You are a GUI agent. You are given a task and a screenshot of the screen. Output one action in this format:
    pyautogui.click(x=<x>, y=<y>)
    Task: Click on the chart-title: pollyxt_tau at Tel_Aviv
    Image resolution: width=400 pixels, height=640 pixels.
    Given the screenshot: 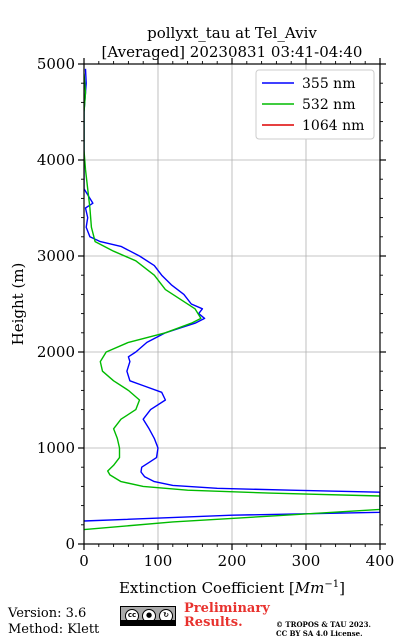 What is the action you would take?
    pyautogui.click(x=232, y=33)
    